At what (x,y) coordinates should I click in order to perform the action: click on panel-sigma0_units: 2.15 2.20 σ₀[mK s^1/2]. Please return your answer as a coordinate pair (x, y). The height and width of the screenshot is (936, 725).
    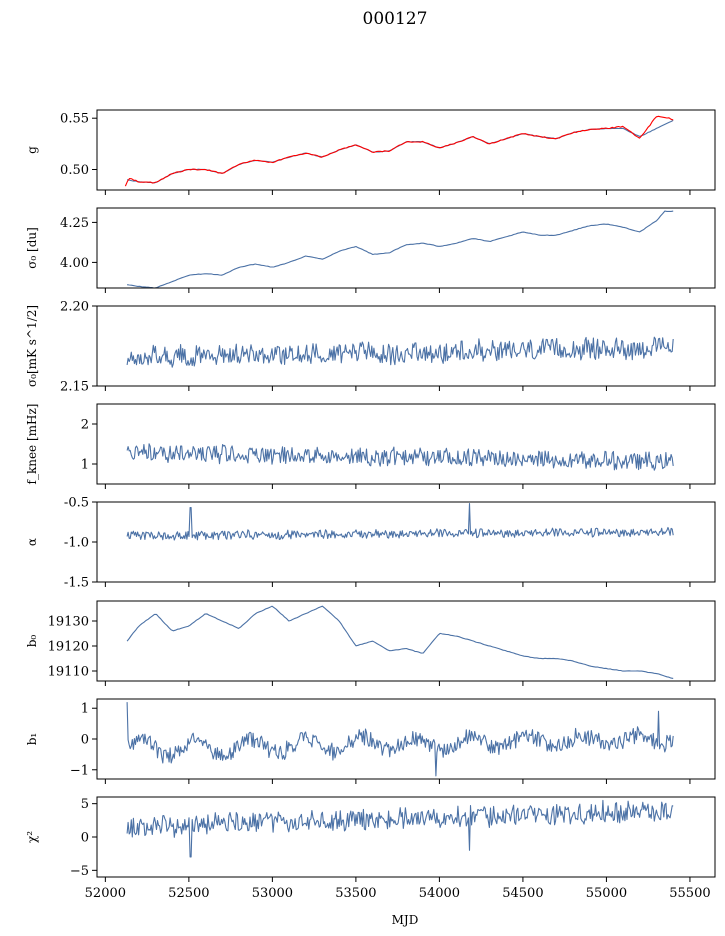
    Looking at the image, I should click on (370, 347).